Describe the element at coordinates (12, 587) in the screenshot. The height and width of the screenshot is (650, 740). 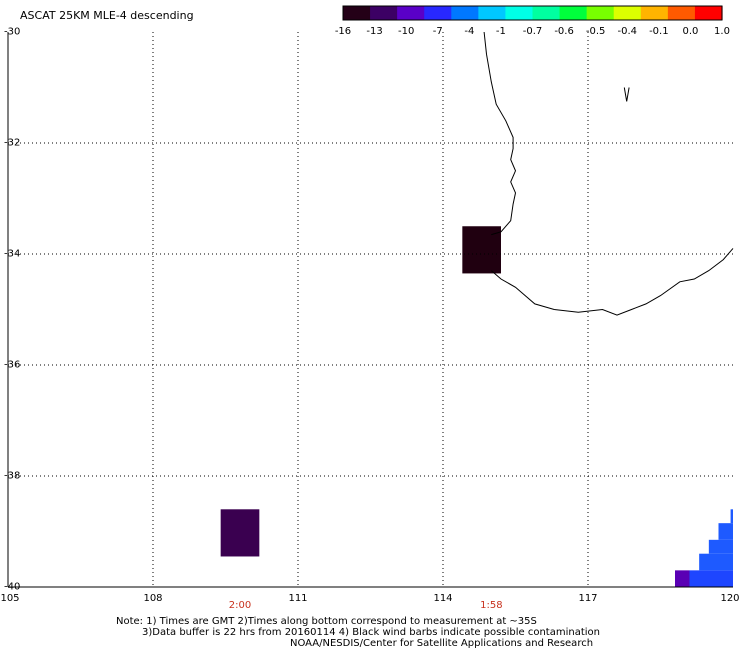
I see `latitude-label: -40` at that location.